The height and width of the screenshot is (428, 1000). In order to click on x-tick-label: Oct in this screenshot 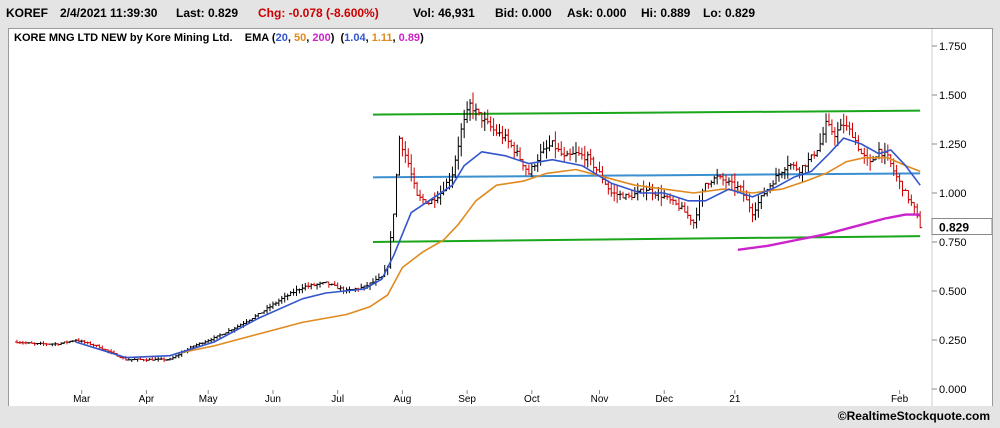, I will do `click(532, 399)`.